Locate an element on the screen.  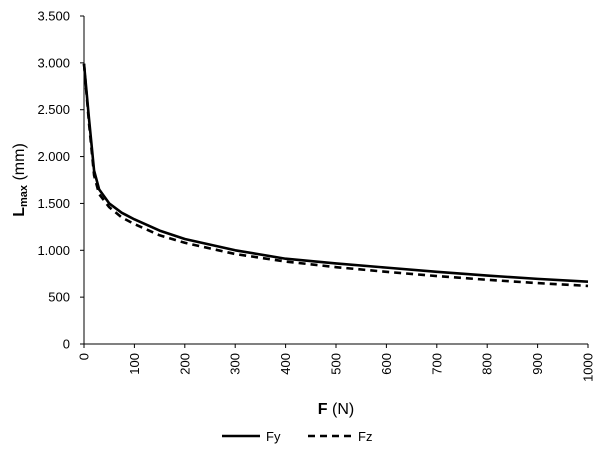
y-axis-label-unit: (mm) is located at coordinates (19, 164).